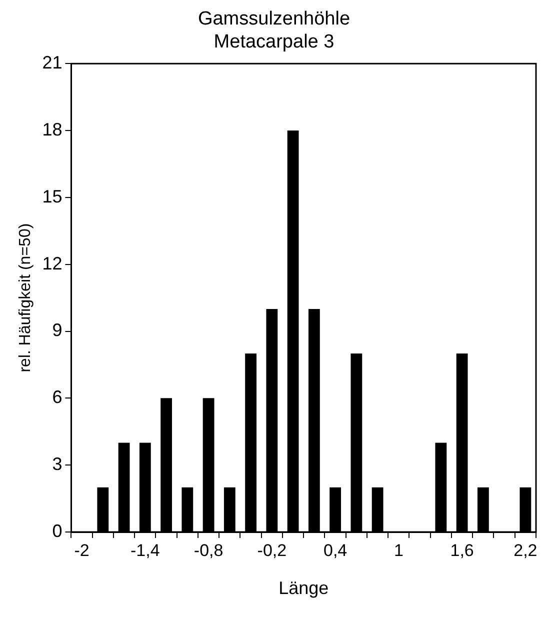 This screenshot has width=558, height=622. What do you see at coordinates (25, 297) in the screenshot?
I see `y-axis-title: rel. Häufigkeit (n=50)` at bounding box center [25, 297].